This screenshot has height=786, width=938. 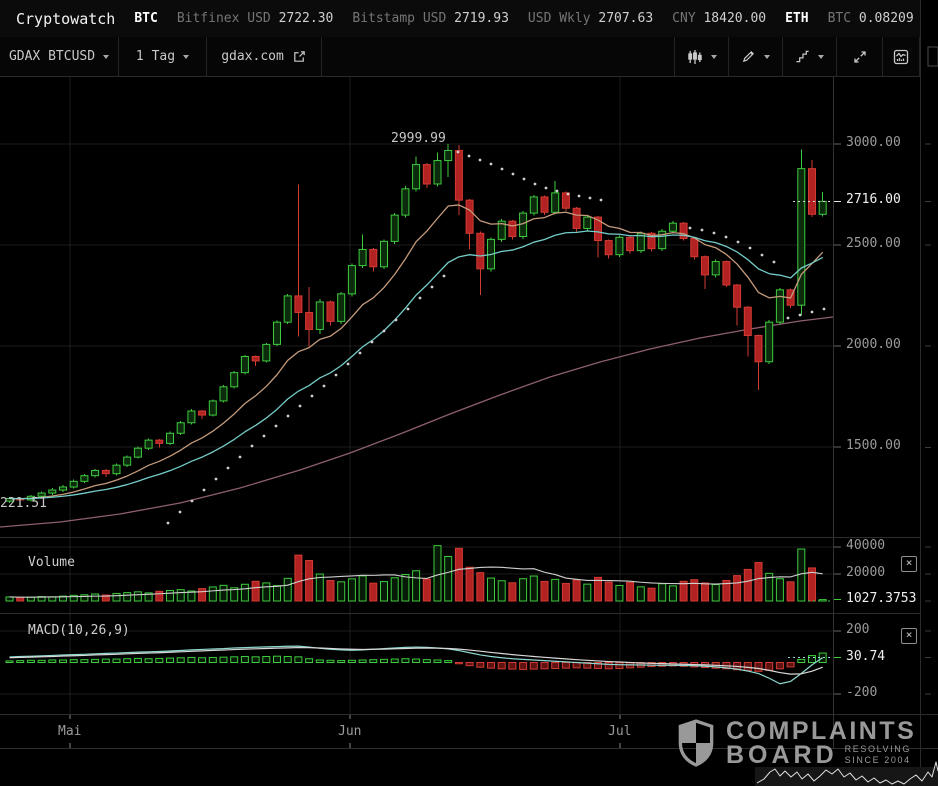 I want to click on macd-pane-title: MACD(10,26,9), so click(x=79, y=630).